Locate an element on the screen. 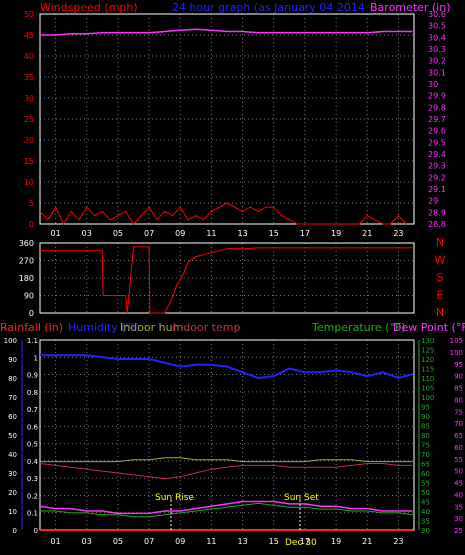 Image resolution: width=465 pixels, height=555 pixels. barometer-tick-label: 30.5 is located at coordinates (437, 26).